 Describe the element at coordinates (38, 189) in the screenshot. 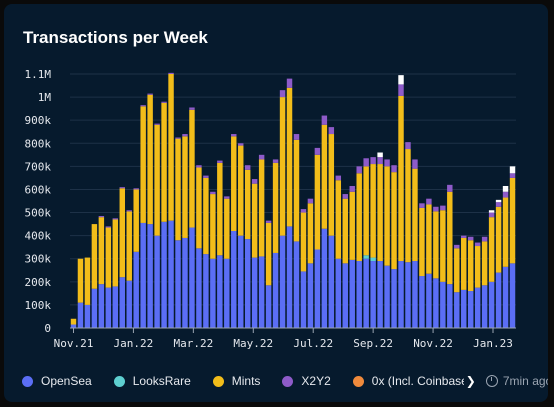

I see `y-tick-label: 600k` at that location.